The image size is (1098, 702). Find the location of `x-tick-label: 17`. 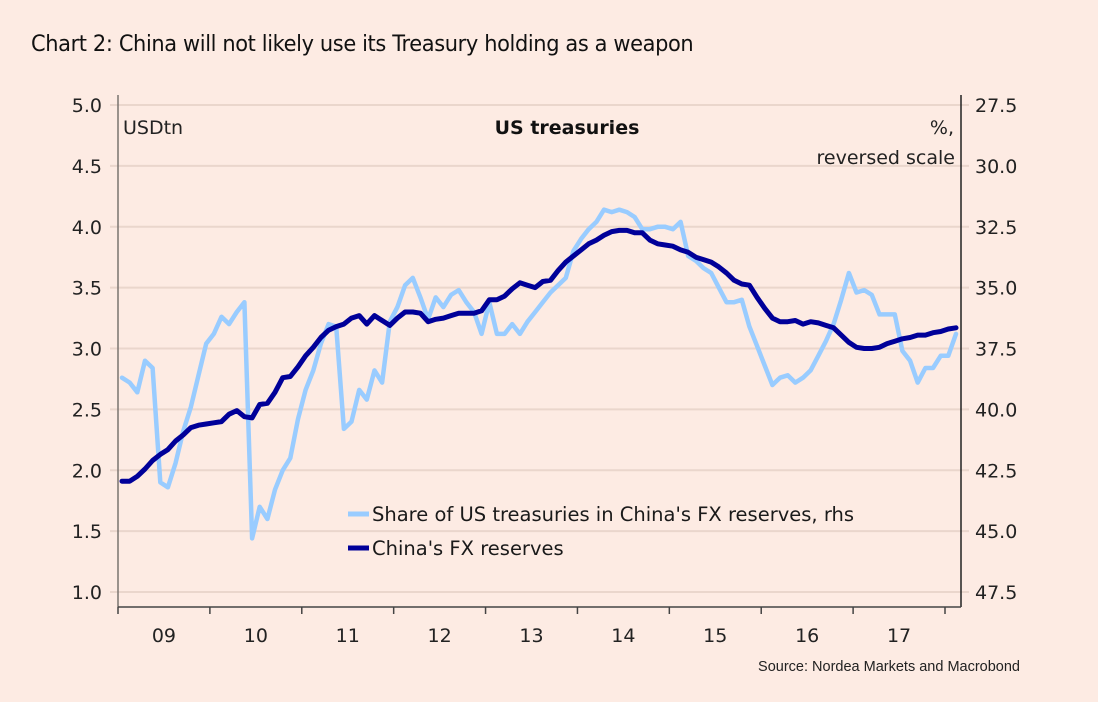

x-tick-label: 17 is located at coordinates (899, 636).